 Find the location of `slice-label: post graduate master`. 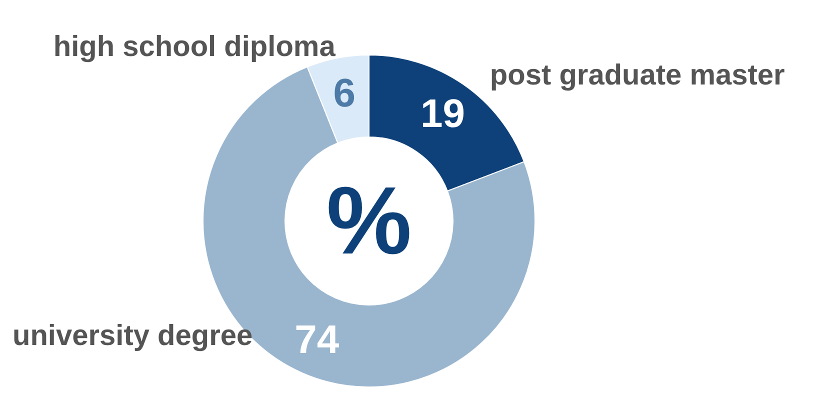

slice-label: post graduate master is located at coordinates (637, 75).